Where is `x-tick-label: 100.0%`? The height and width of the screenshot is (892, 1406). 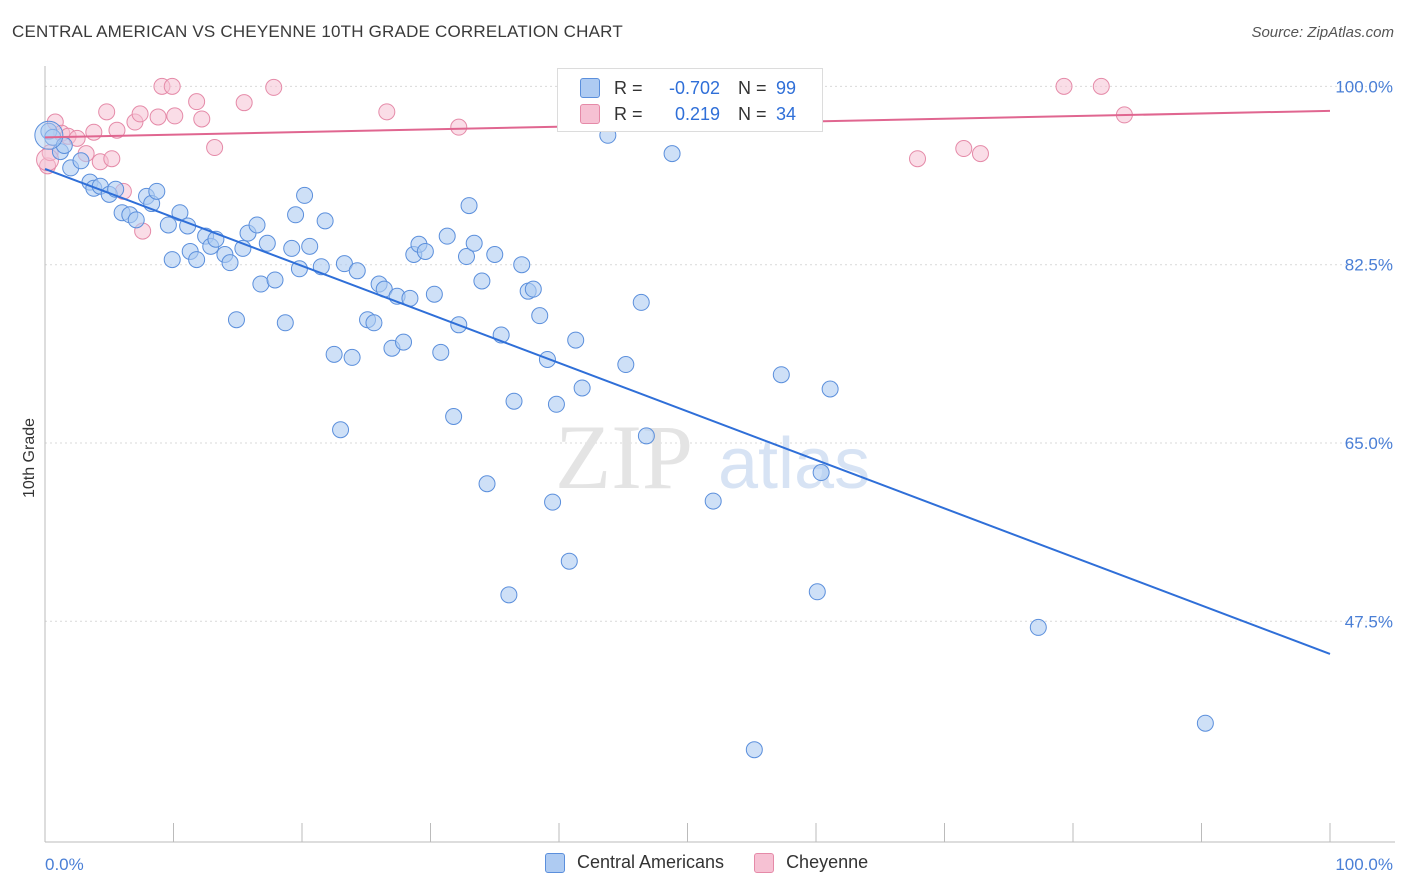
x-tick-label: 100.0% is located at coordinates (1364, 864).